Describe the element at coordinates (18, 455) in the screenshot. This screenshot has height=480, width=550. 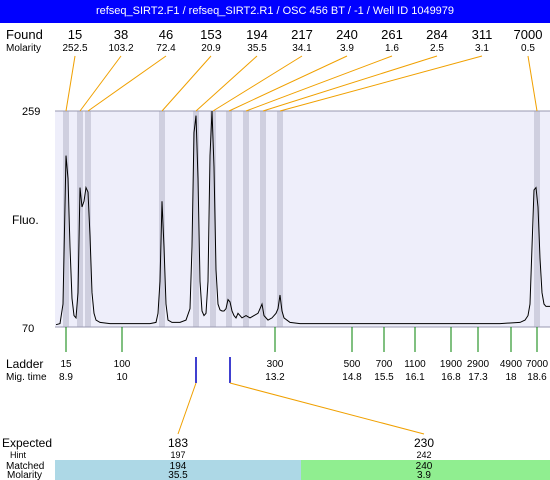
I see `hint-label: Hint` at that location.